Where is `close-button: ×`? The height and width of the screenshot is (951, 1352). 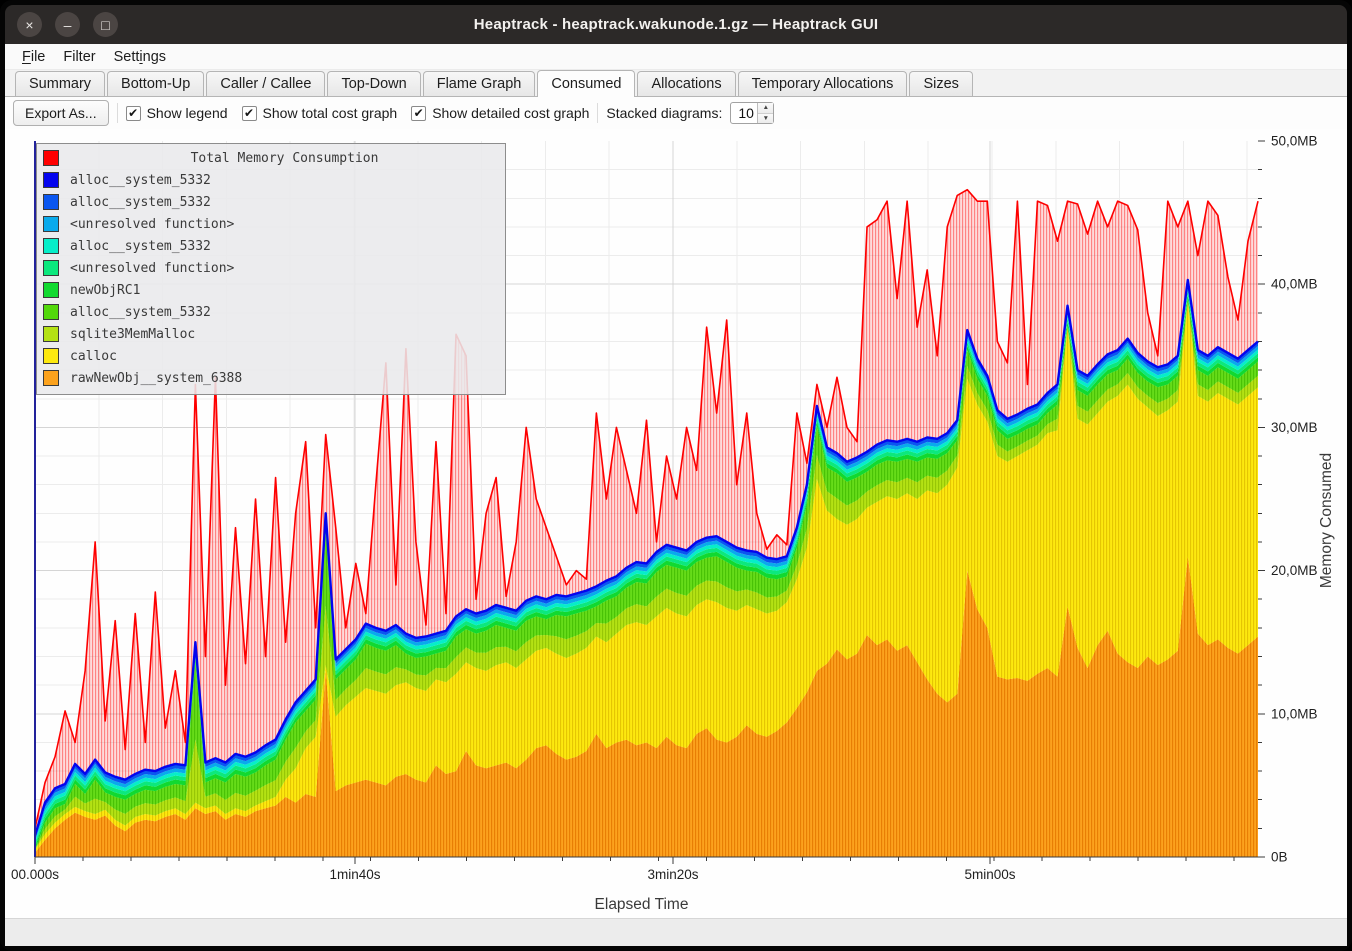 close-button: × is located at coordinates (29, 24).